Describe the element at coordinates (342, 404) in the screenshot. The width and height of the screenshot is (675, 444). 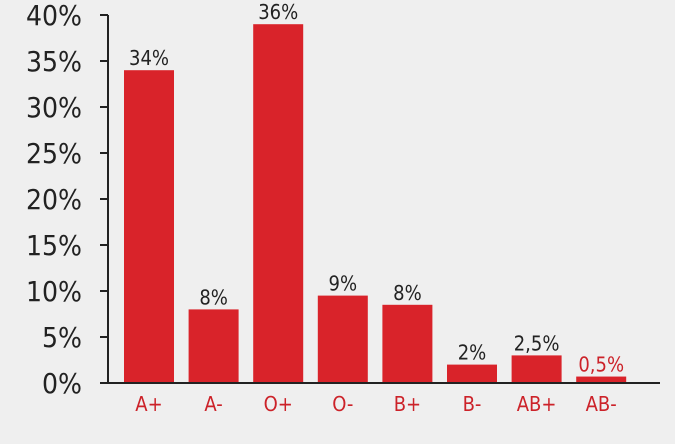
I see `x-tick-label: O-` at that location.